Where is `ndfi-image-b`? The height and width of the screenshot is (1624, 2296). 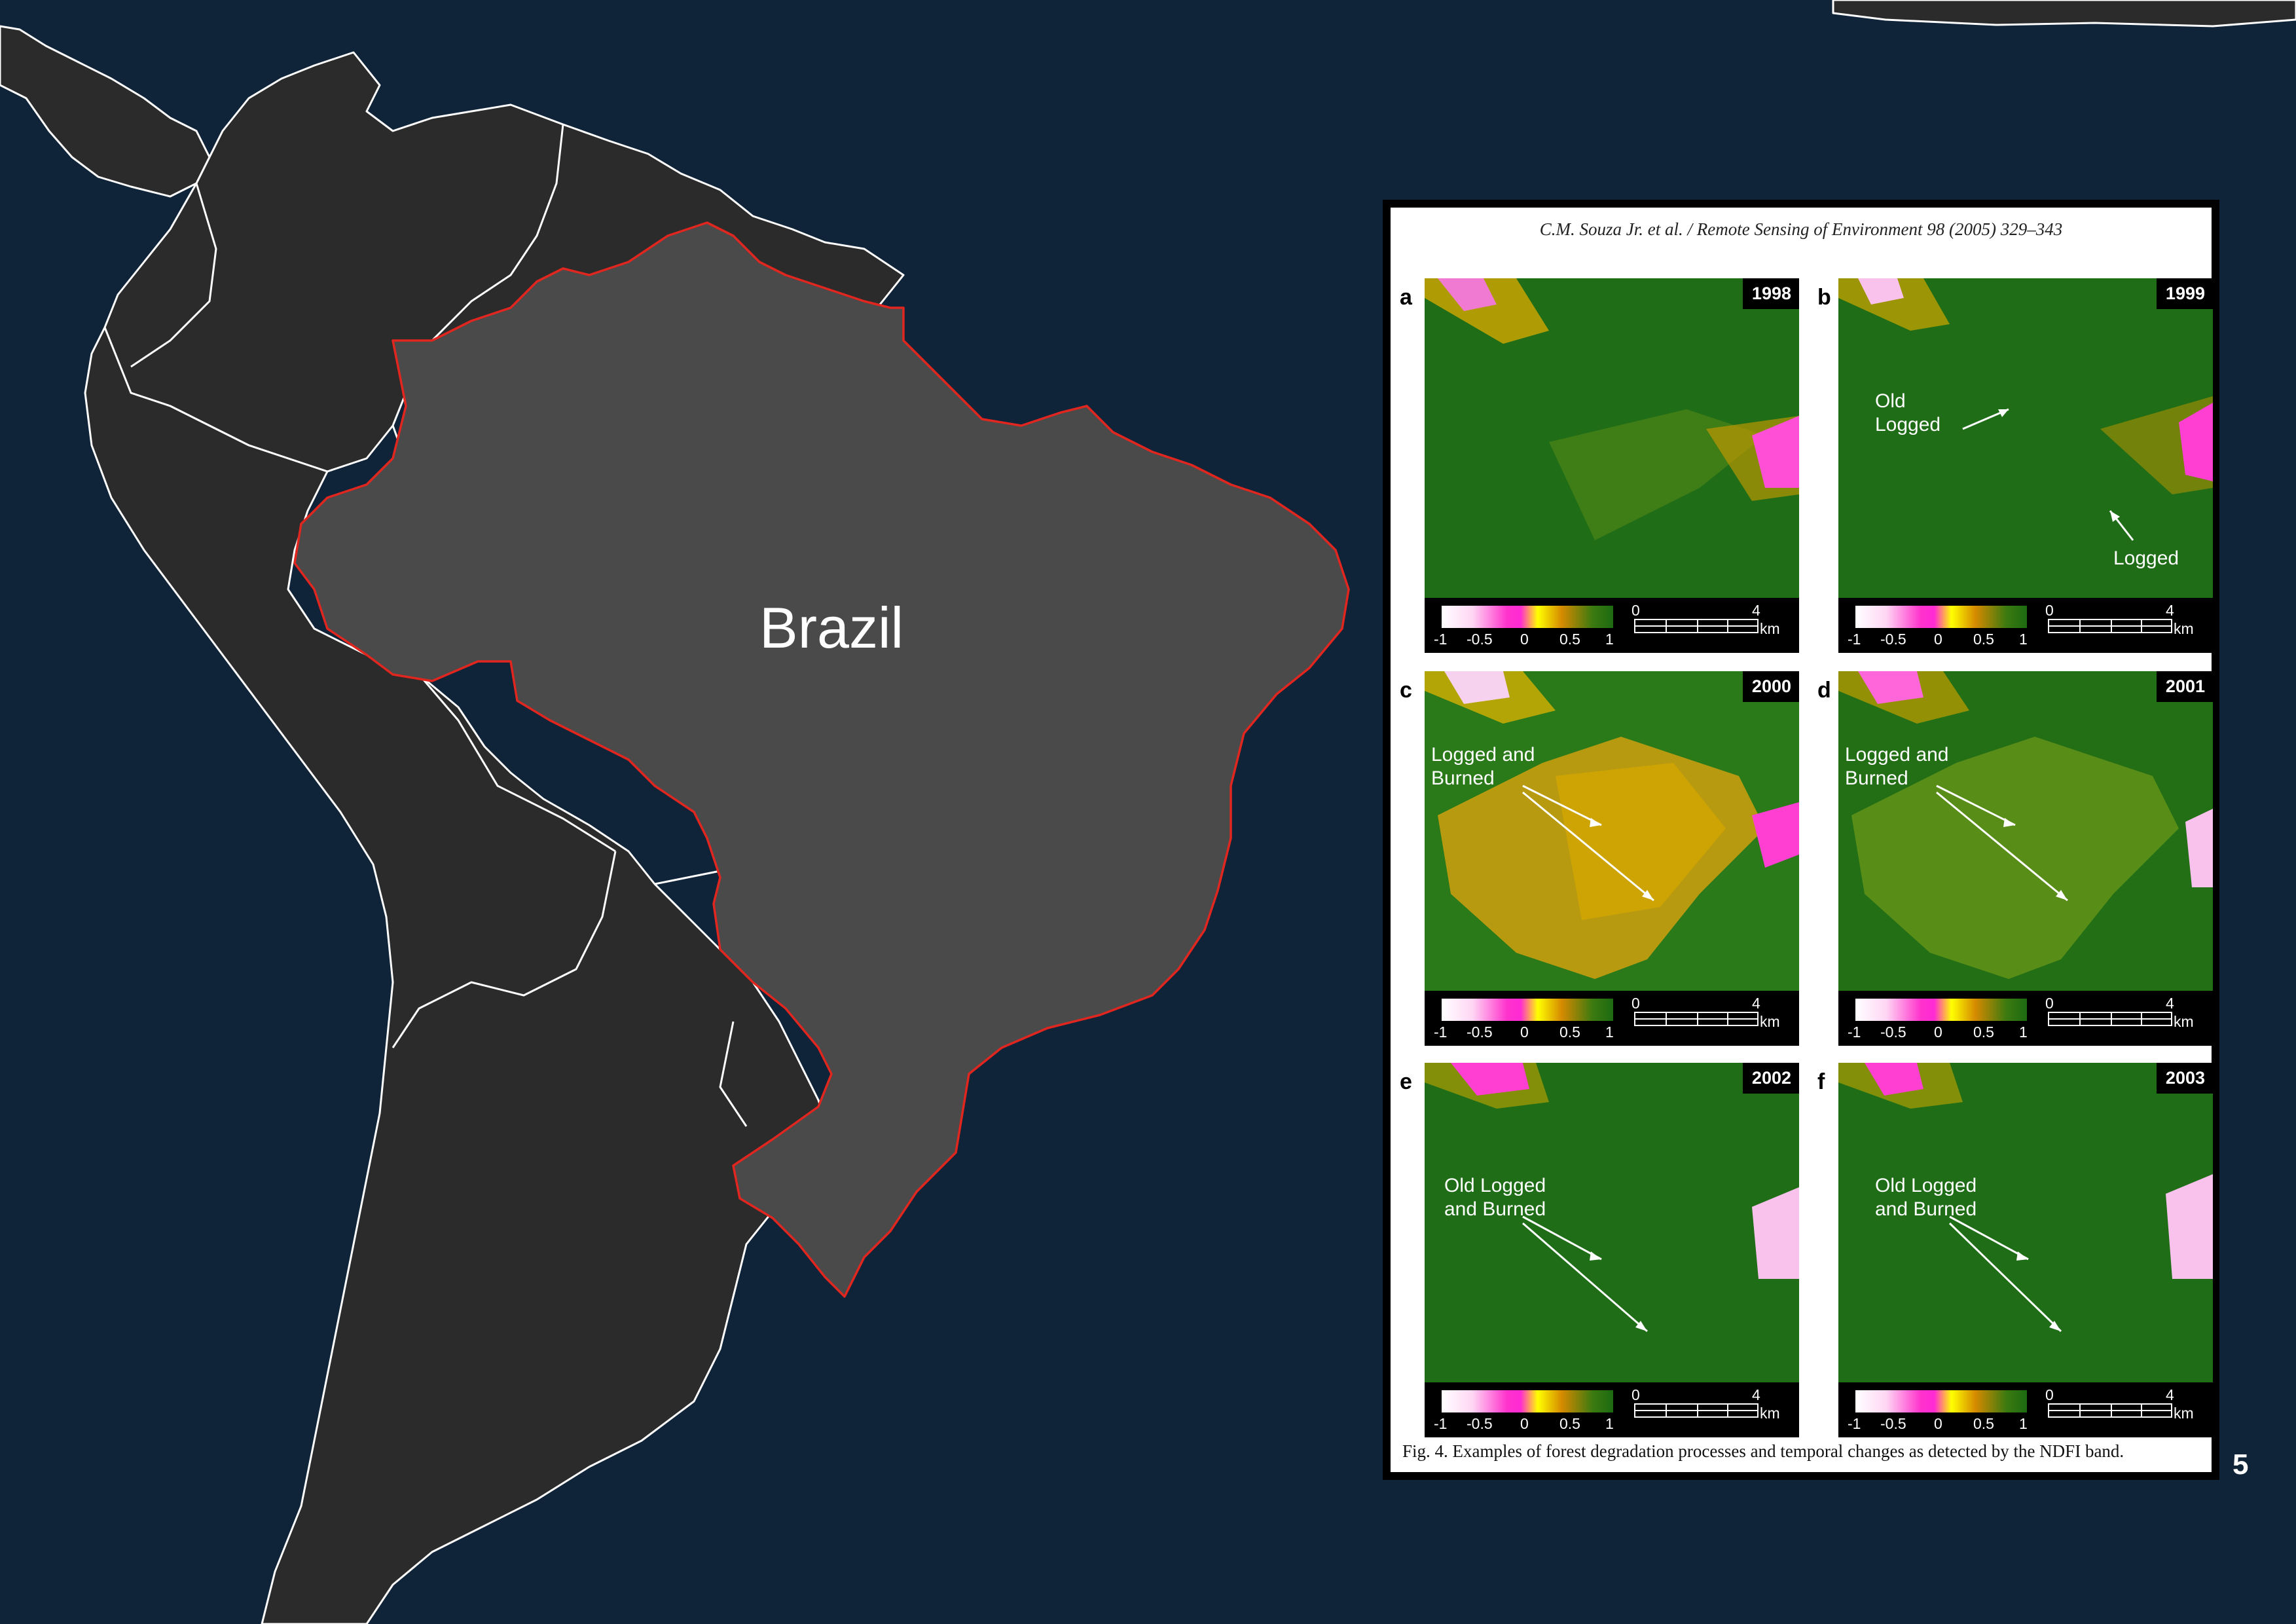 ndfi-image-b is located at coordinates (2025, 438).